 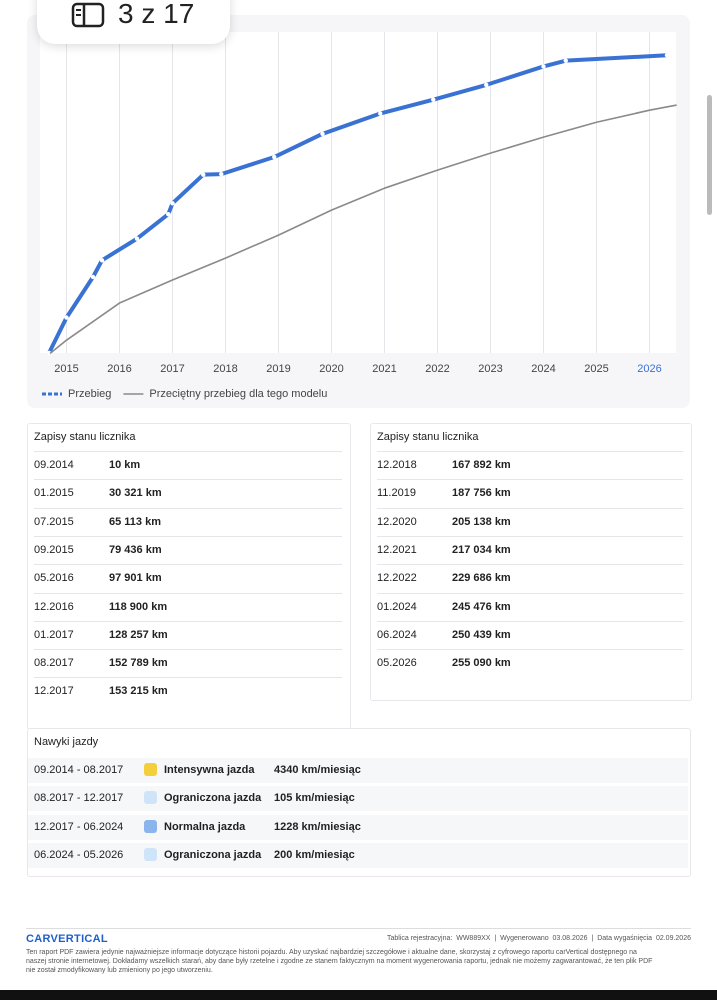 I want to click on record-date: 01.2024, so click(x=397, y=606).